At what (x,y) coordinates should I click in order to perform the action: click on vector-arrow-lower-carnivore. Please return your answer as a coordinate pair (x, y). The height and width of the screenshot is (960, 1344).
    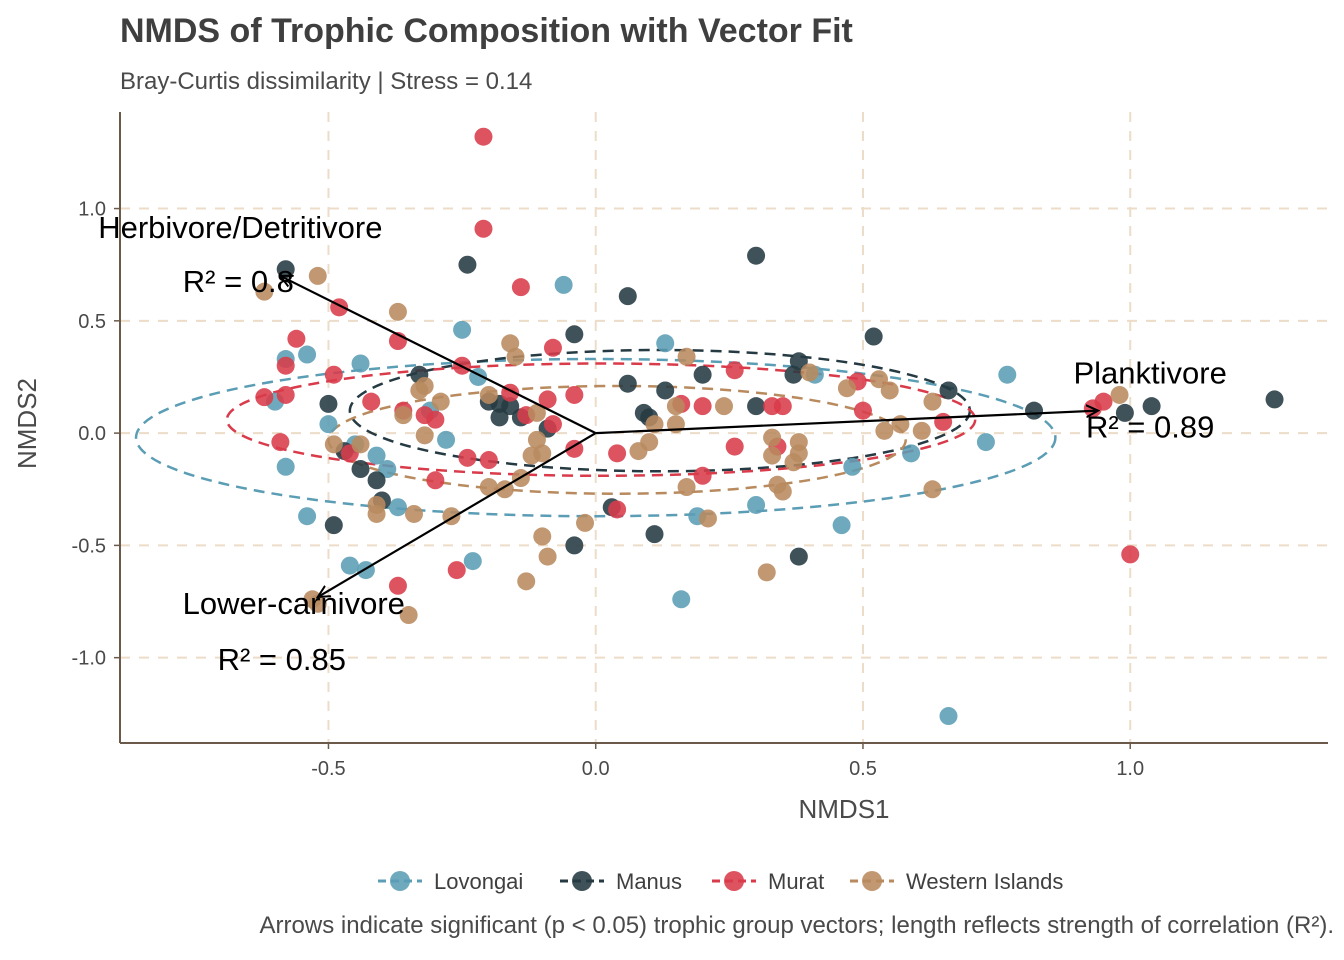
    Looking at the image, I should click on (457, 514).